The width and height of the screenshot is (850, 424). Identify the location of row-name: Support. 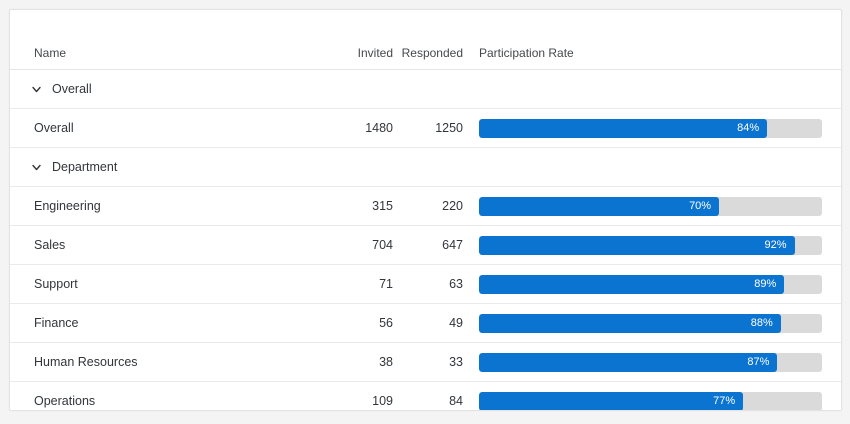
(56, 284).